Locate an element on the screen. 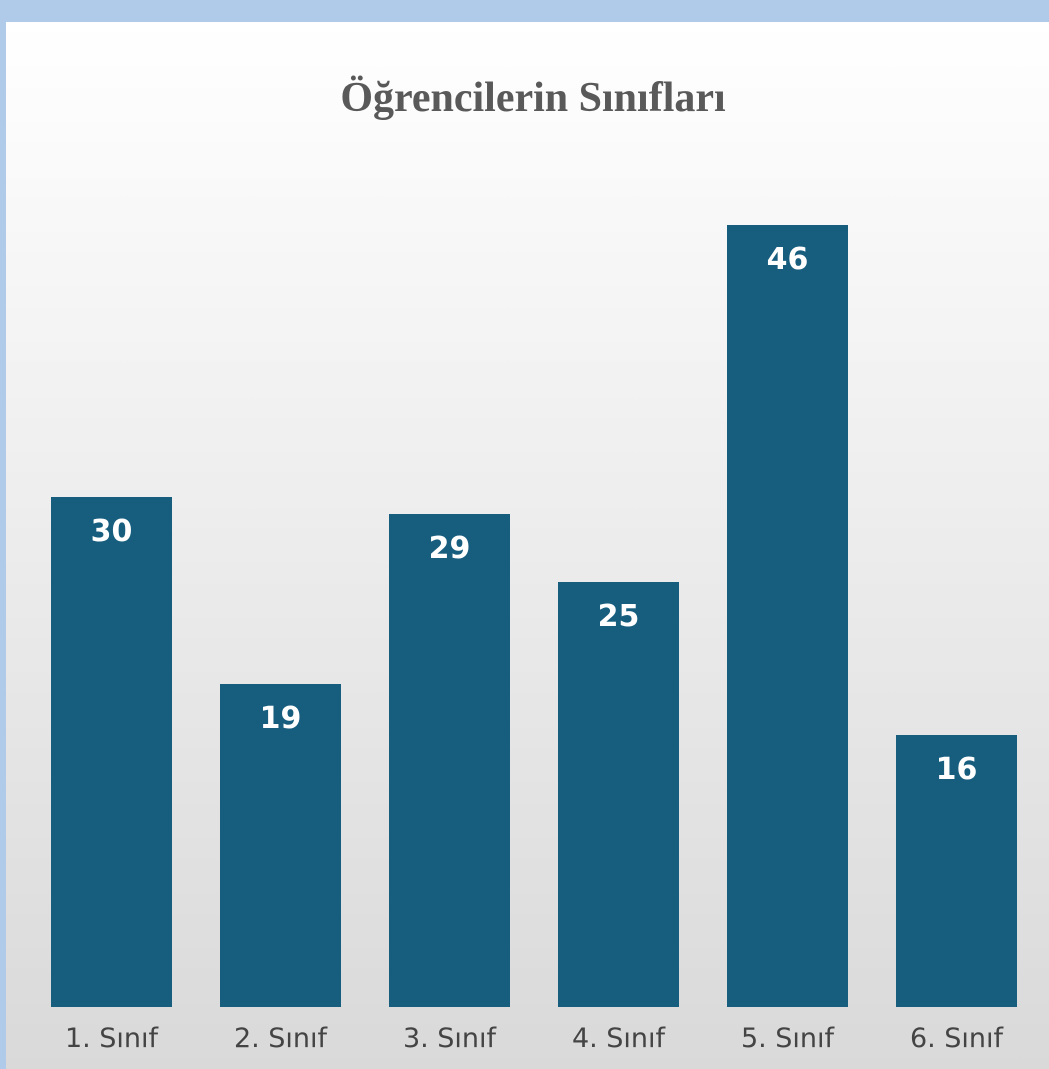 Image resolution: width=1049 pixels, height=1069 pixels. value-label: 16 is located at coordinates (957, 769).